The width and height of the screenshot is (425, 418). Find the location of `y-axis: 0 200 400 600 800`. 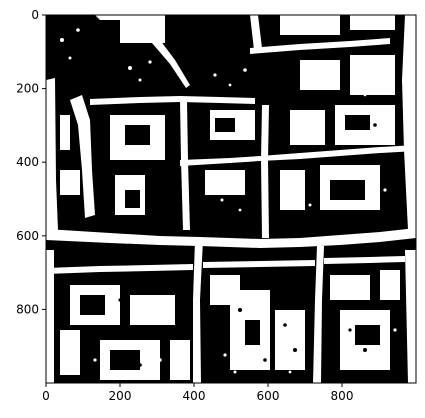

y-axis: 0 200 400 600 800 is located at coordinates (31, 162).